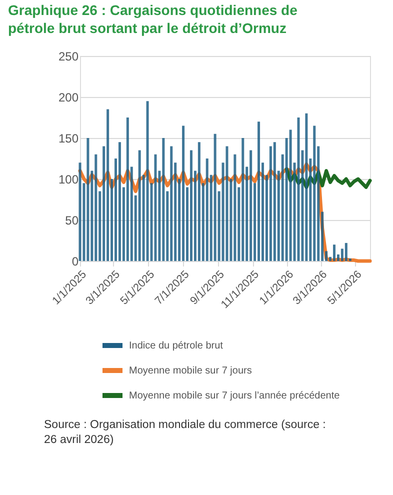  Describe the element at coordinates (153, 19) in the screenshot. I see `chart-title: Graphique 26 : Cargaisons quotidiennes de pétrole brut sortant par le détroit d’Ormuz` at that location.